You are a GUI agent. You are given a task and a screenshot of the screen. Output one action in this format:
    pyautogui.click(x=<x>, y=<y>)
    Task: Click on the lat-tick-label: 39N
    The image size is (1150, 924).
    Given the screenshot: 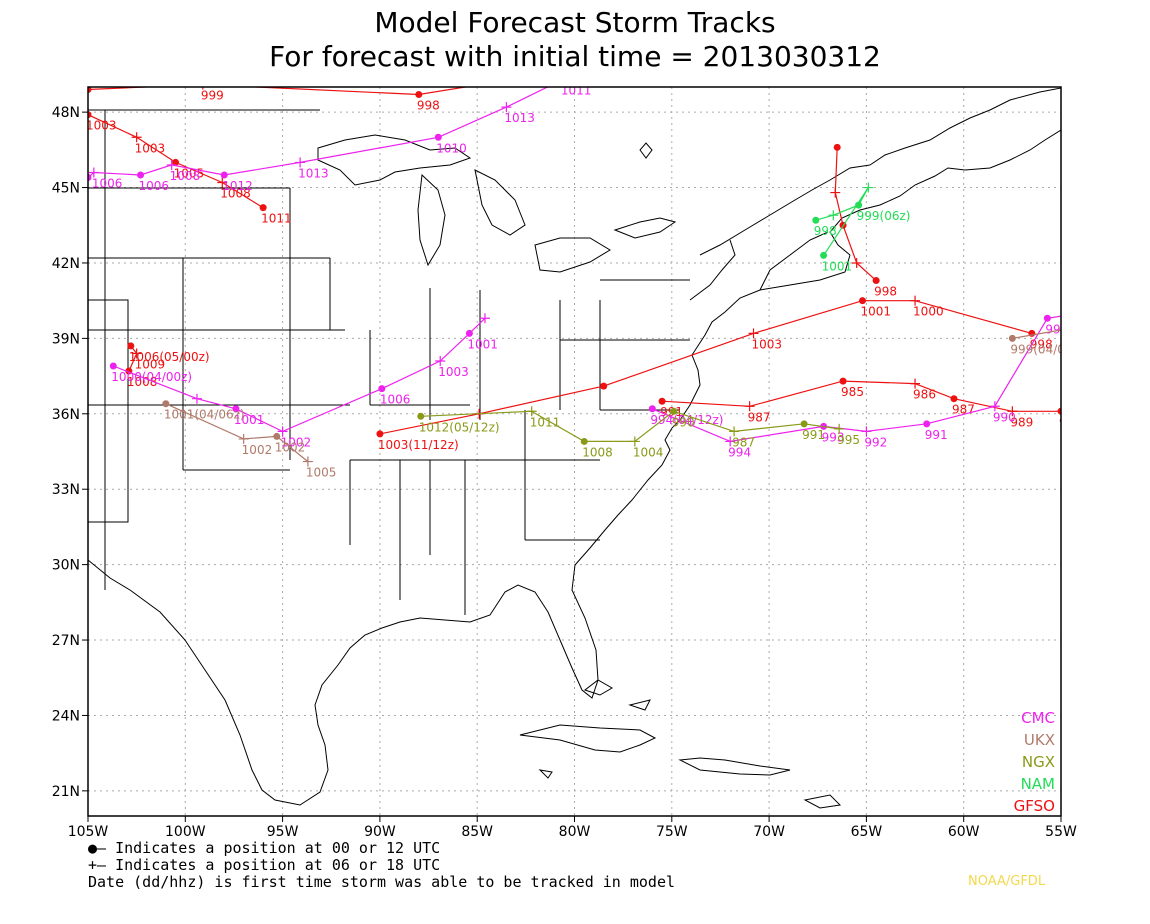 What is the action you would take?
    pyautogui.click(x=66, y=339)
    